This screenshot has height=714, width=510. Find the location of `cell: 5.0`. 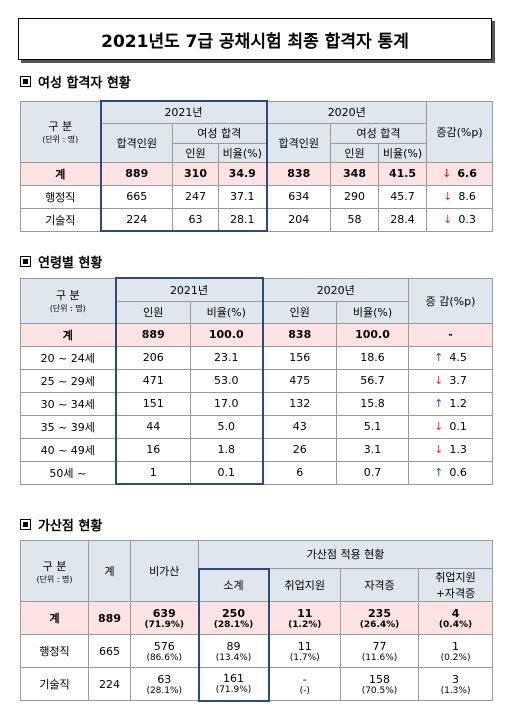

cell: 5.0 is located at coordinates (227, 426).